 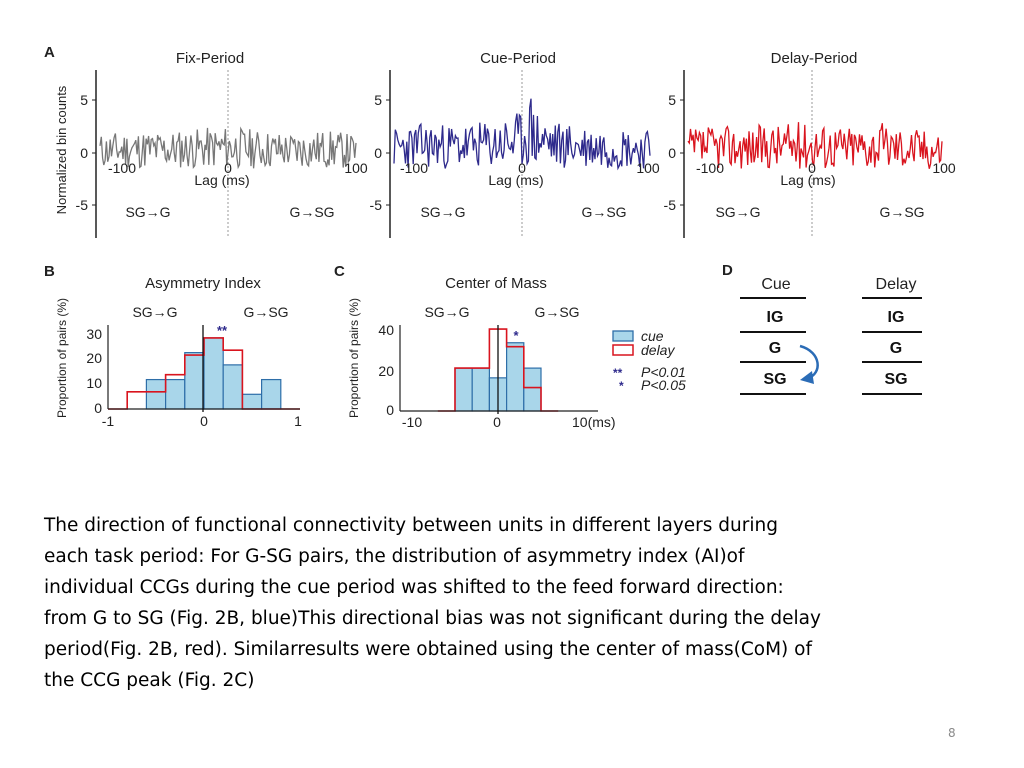 What do you see at coordinates (621, 386) in the screenshot?
I see `legend-mark-p05: *` at bounding box center [621, 386].